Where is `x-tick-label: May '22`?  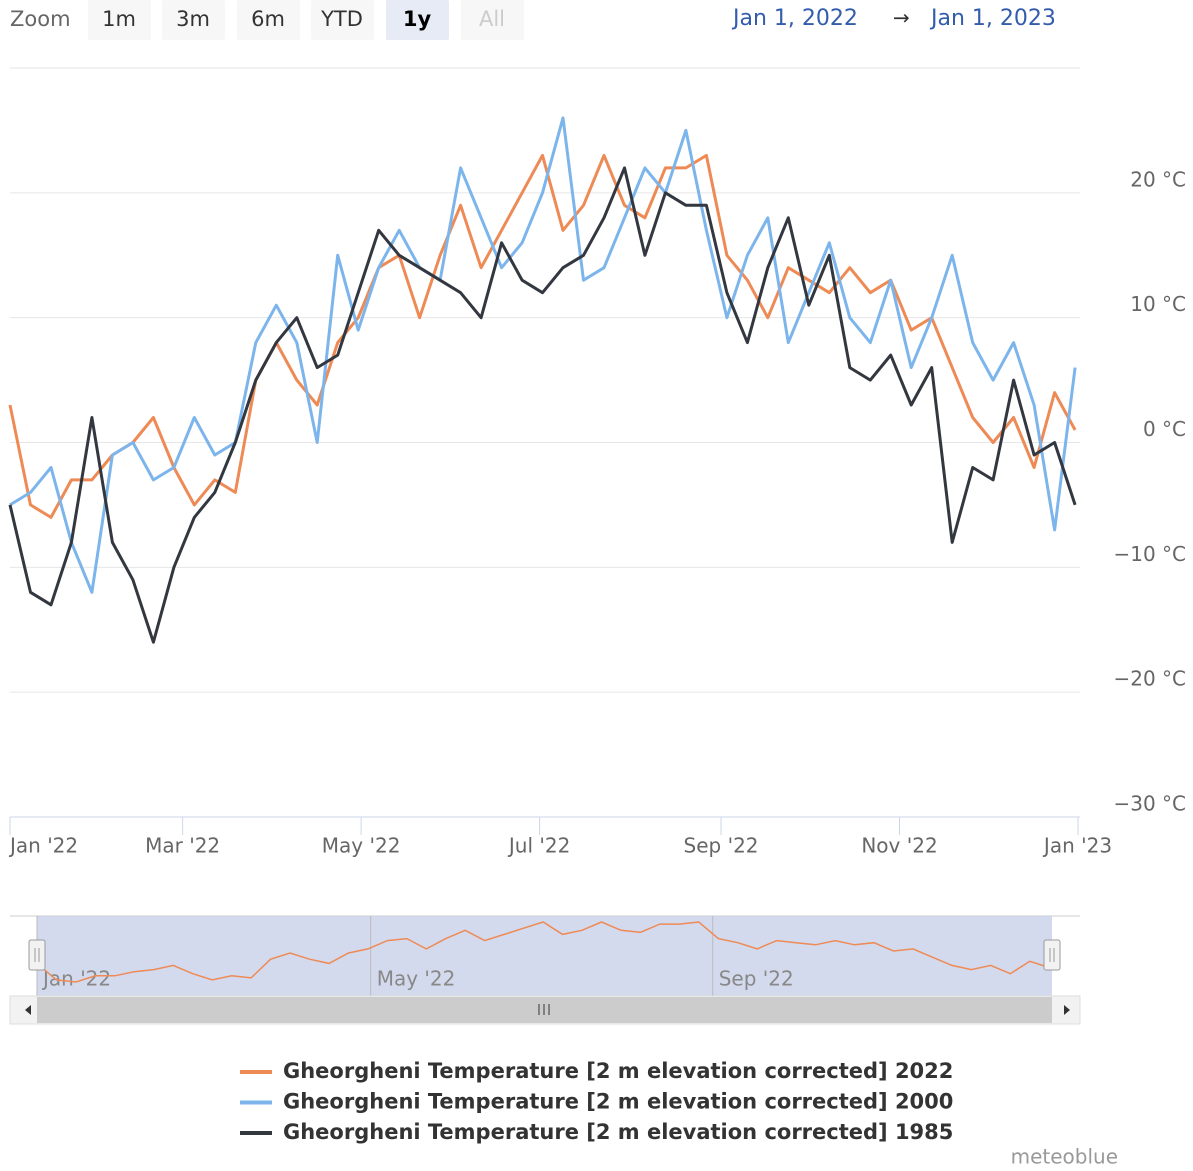
x-tick-label: May '22 is located at coordinates (361, 846).